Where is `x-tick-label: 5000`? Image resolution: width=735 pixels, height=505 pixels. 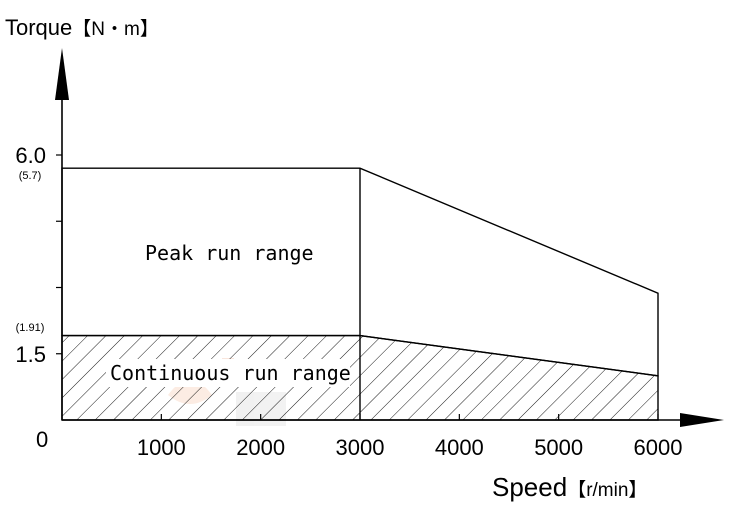 x-tick-label: 5000 is located at coordinates (558, 447).